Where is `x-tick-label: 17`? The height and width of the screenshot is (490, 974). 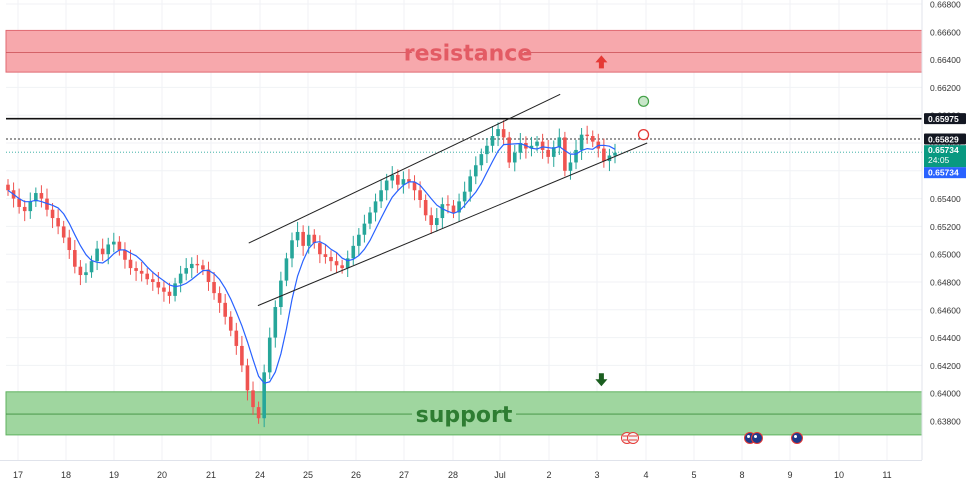
x-tick-label: 17 is located at coordinates (18, 475).